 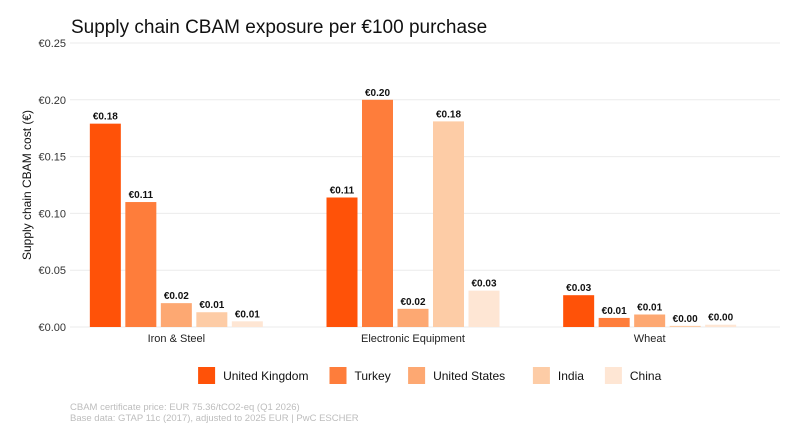 I want to click on legend-label: United States, so click(x=469, y=376).